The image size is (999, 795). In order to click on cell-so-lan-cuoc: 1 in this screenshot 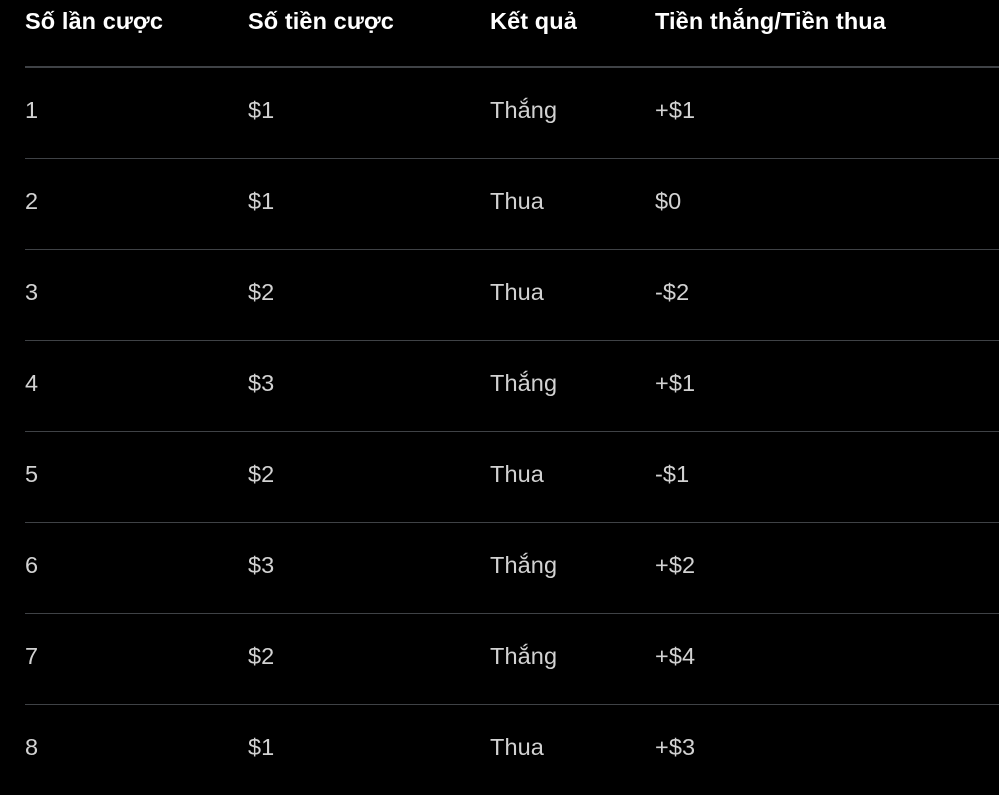, I will do `click(32, 110)`.